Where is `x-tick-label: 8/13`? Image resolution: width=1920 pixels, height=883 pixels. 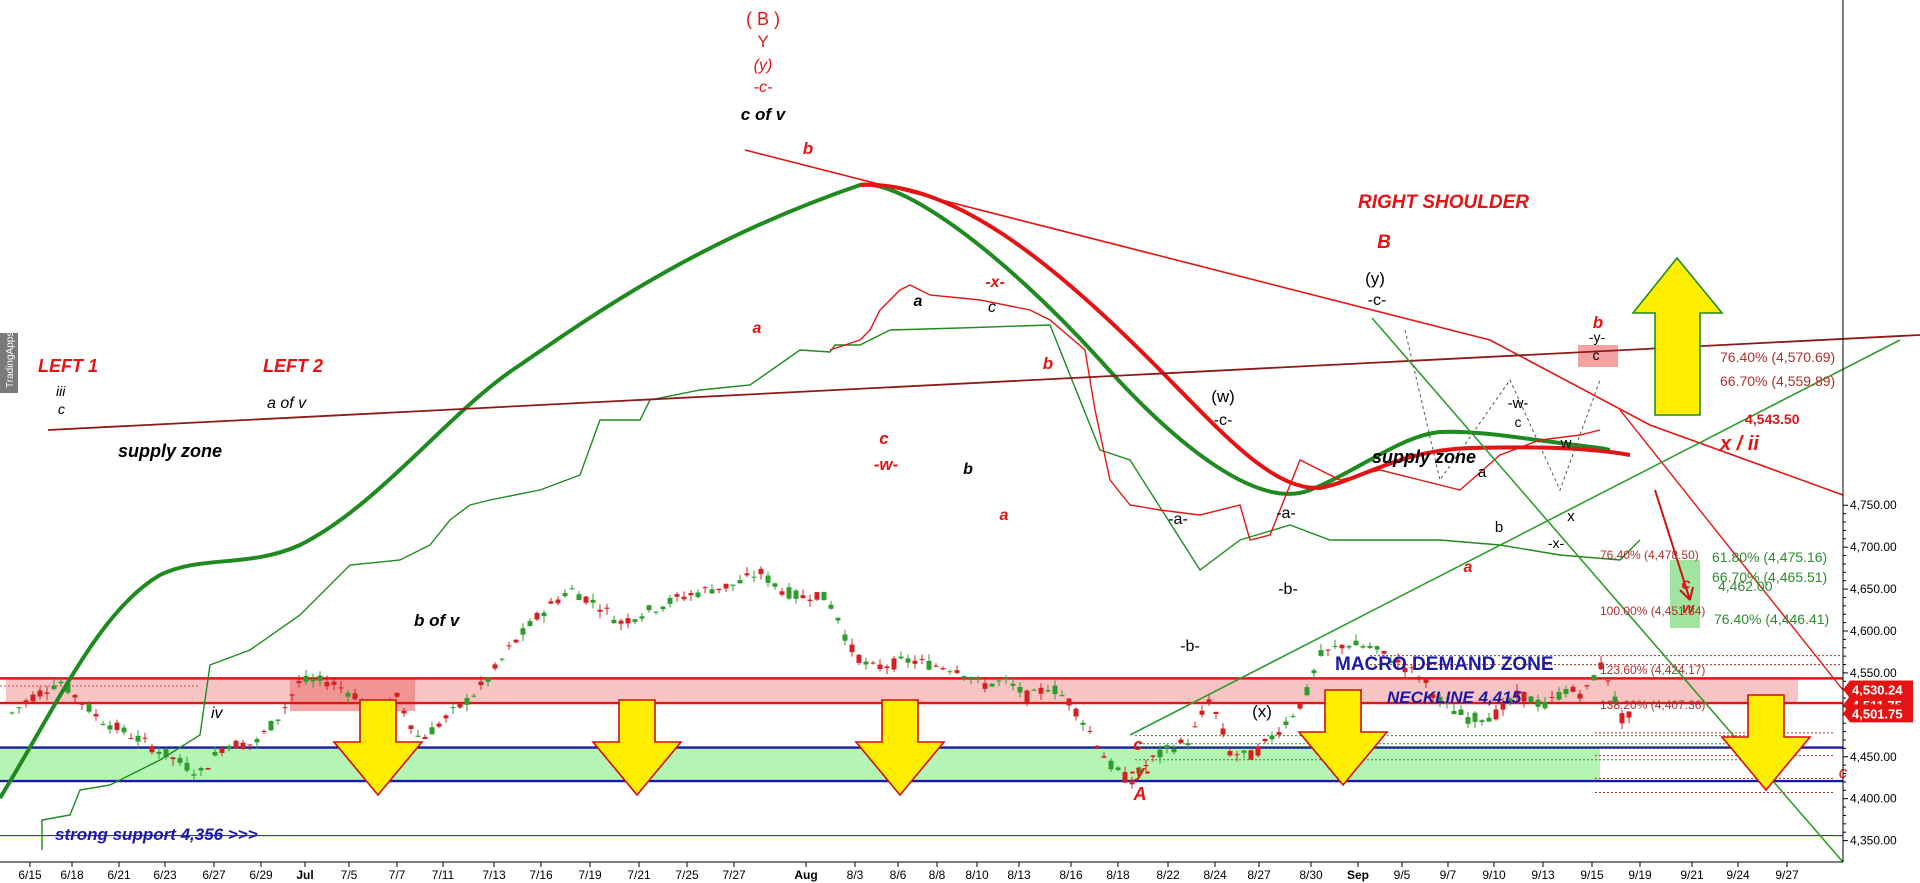 x-tick-label: 8/13 is located at coordinates (1019, 875).